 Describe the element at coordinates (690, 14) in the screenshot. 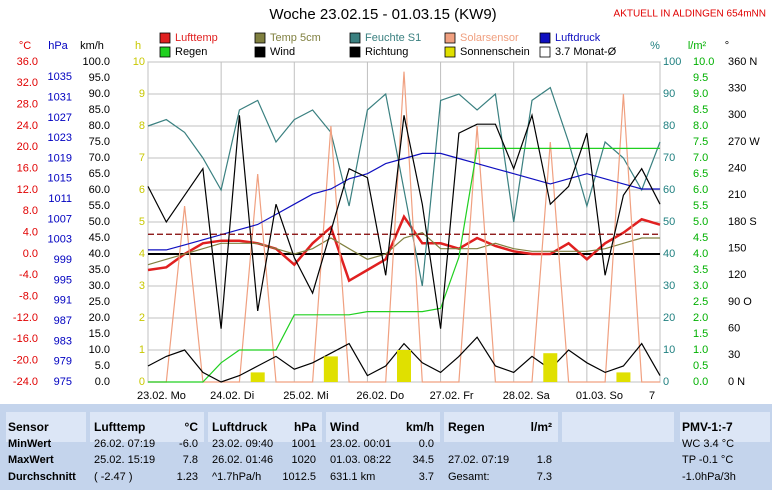

I see `subtitle: AKTUELL IN ALDINGEN 654mNN` at that location.